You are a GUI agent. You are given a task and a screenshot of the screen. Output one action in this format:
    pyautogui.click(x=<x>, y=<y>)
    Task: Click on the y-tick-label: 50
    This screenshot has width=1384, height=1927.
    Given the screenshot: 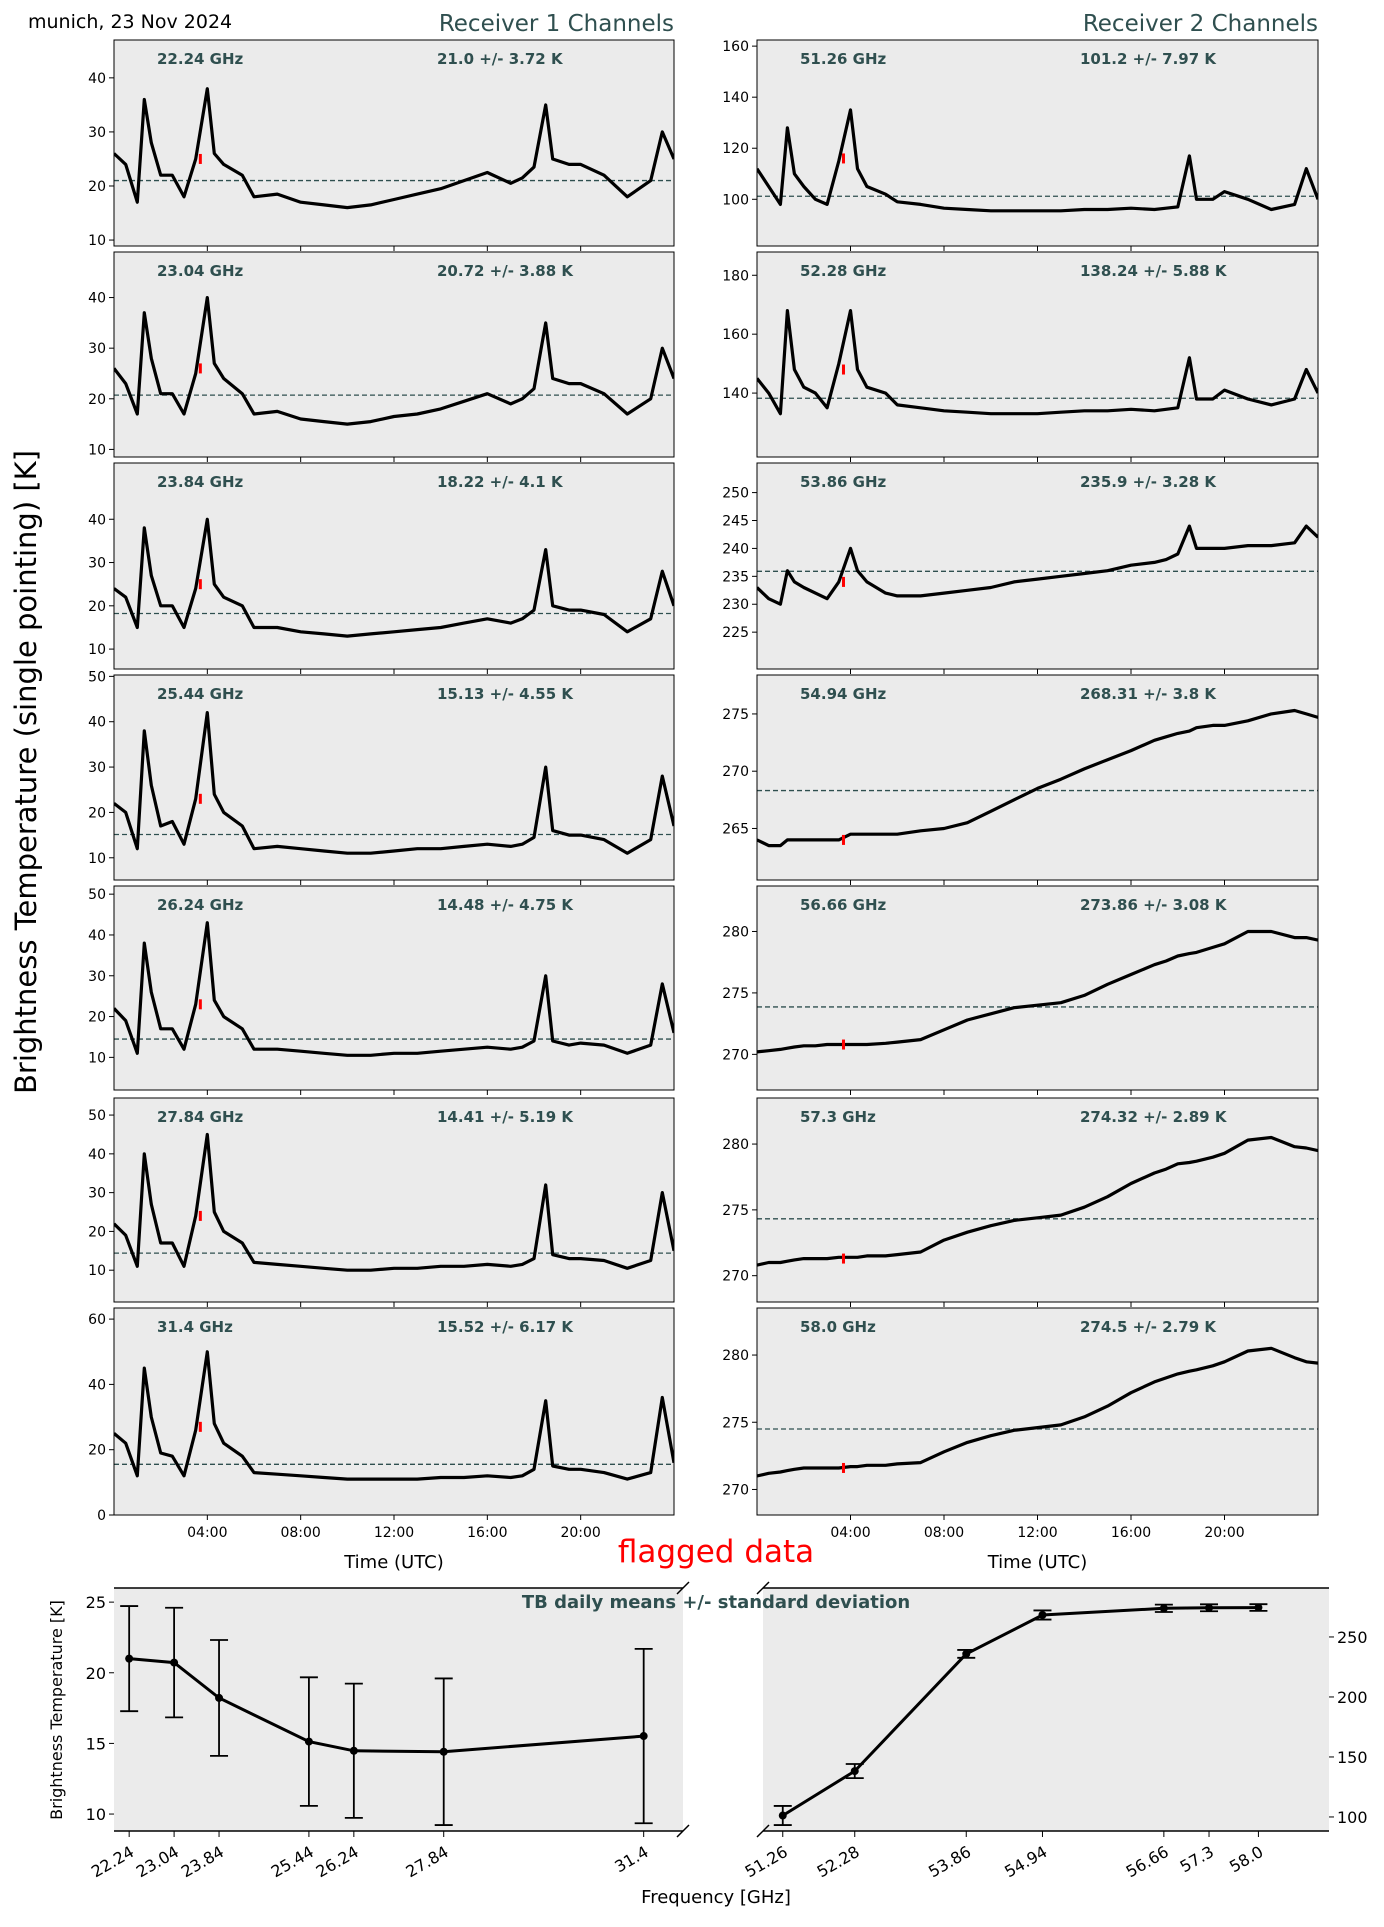 What is the action you would take?
    pyautogui.click(x=97, y=895)
    